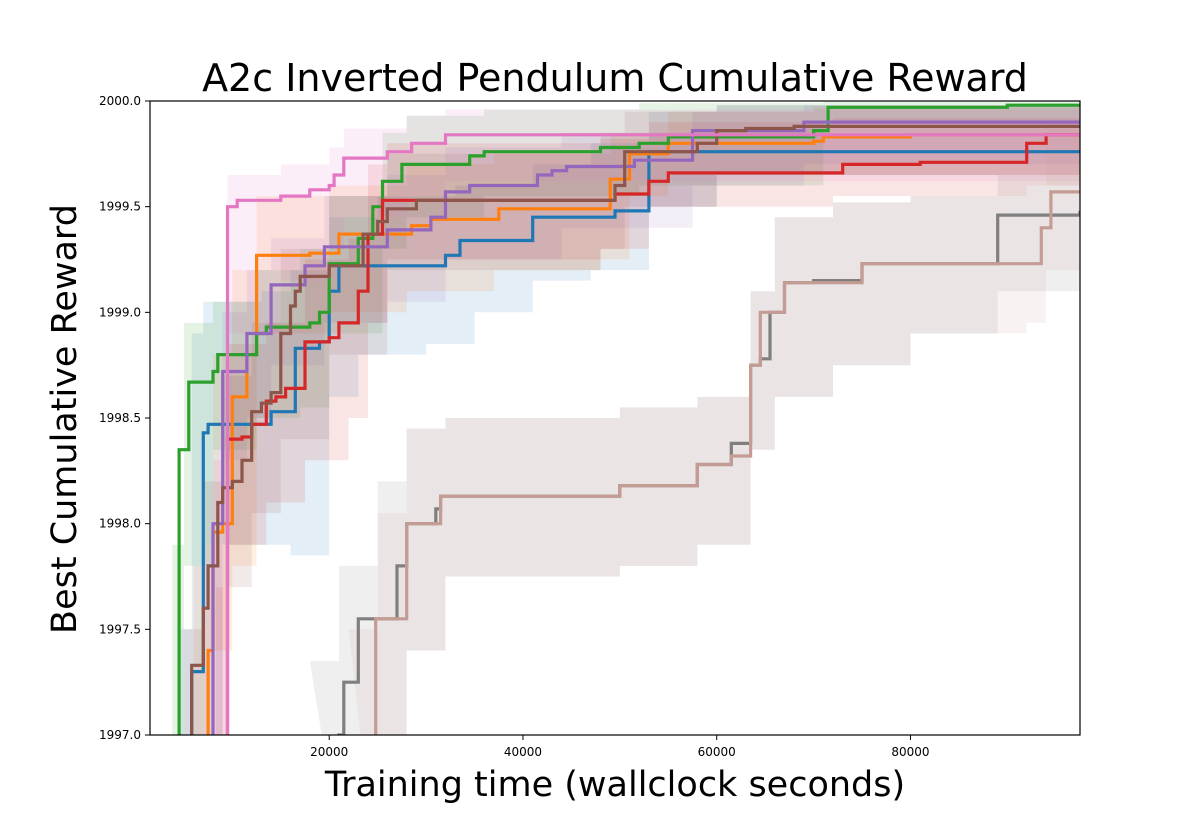 The height and width of the screenshot is (840, 1200). I want to click on y-tick-label: 1997.0, so click(120, 735).